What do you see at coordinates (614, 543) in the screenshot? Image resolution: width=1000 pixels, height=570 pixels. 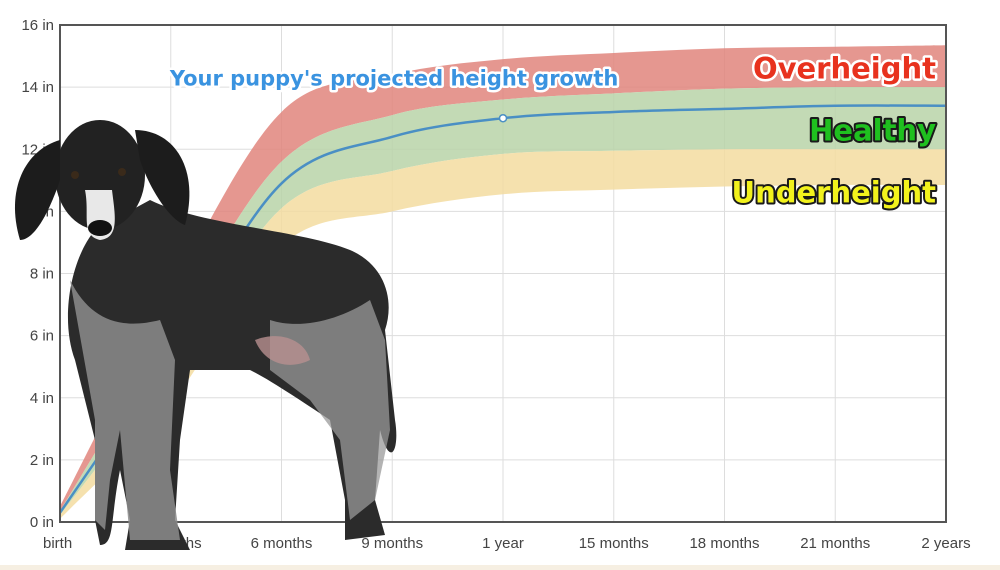 I see `x-tick-label: 15 months` at bounding box center [614, 543].